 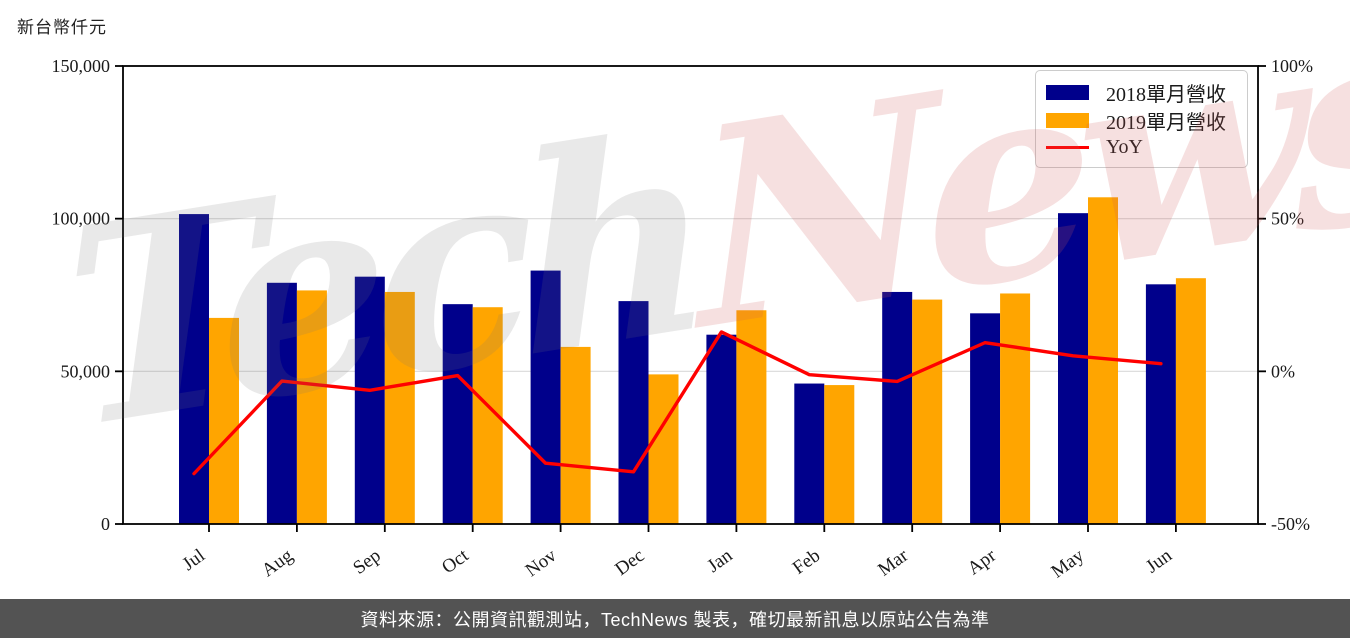 I want to click on bar-2018-Jan, so click(x=721, y=429).